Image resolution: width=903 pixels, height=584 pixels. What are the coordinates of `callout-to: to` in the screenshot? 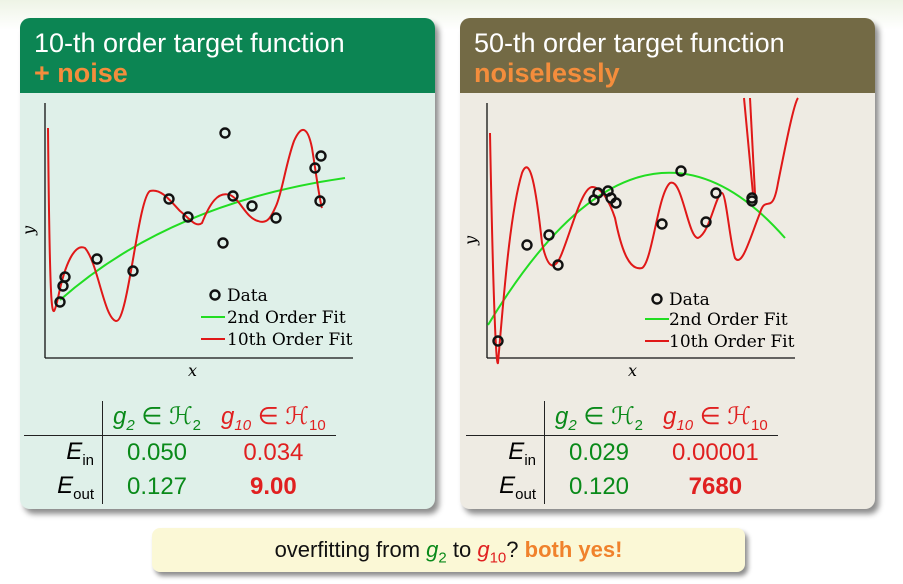 It's located at (462, 549).